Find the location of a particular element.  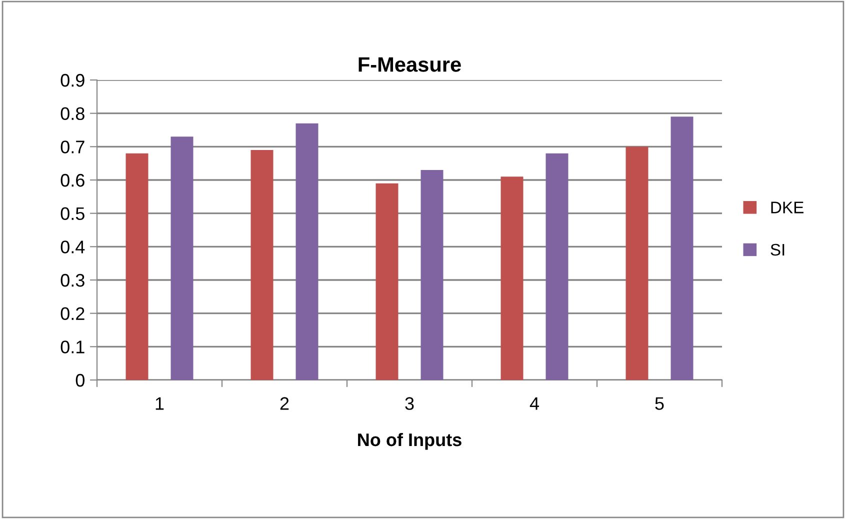

y-tick-label: 0 is located at coordinates (80, 380).